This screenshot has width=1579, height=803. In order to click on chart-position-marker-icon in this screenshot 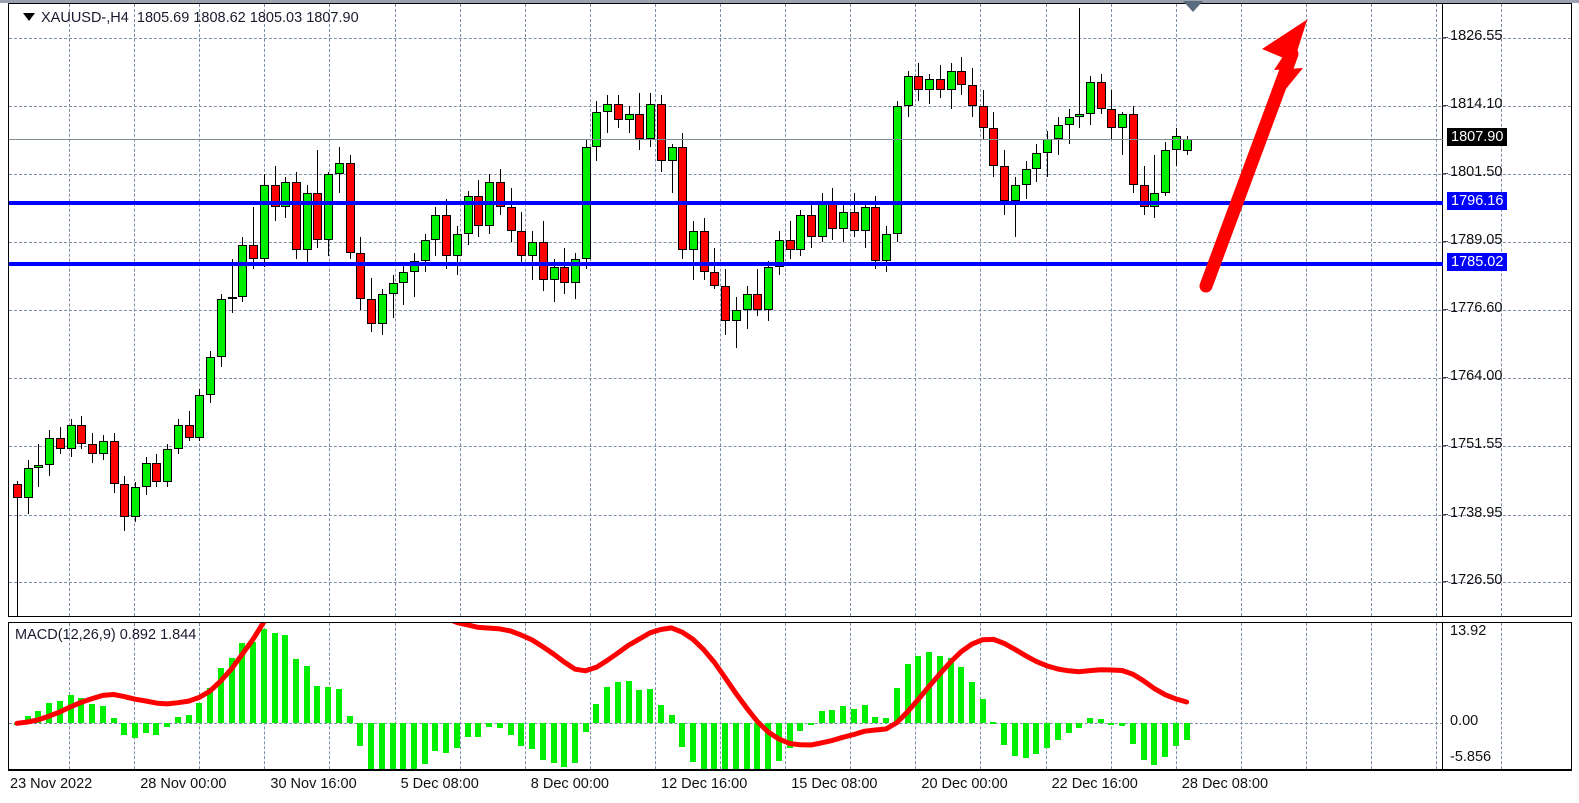, I will do `click(1193, 6)`.